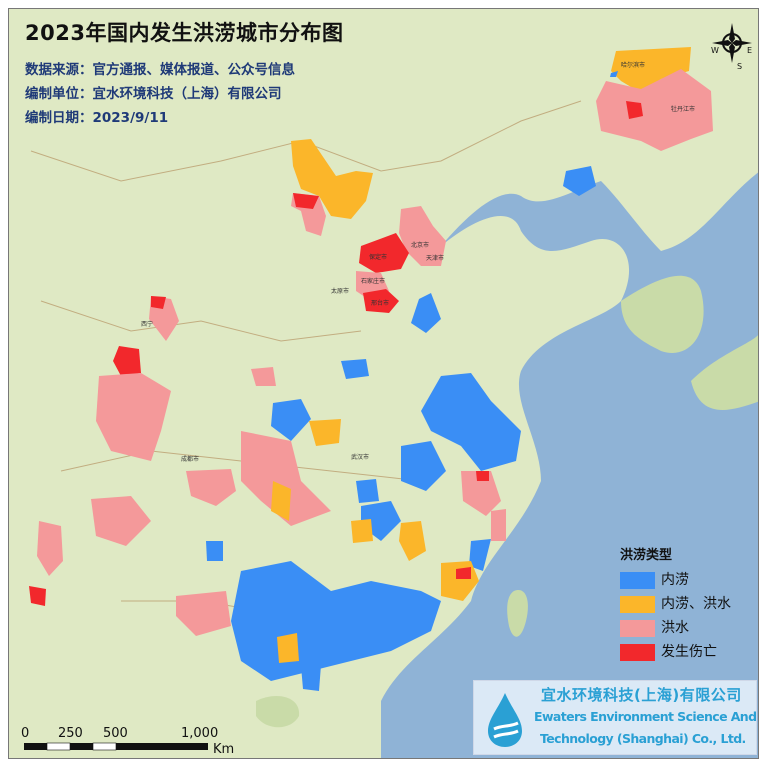 The height and width of the screenshot is (767, 767). Describe the element at coordinates (115, 733) in the screenshot. I see `scale-tick-500: 500` at that location.